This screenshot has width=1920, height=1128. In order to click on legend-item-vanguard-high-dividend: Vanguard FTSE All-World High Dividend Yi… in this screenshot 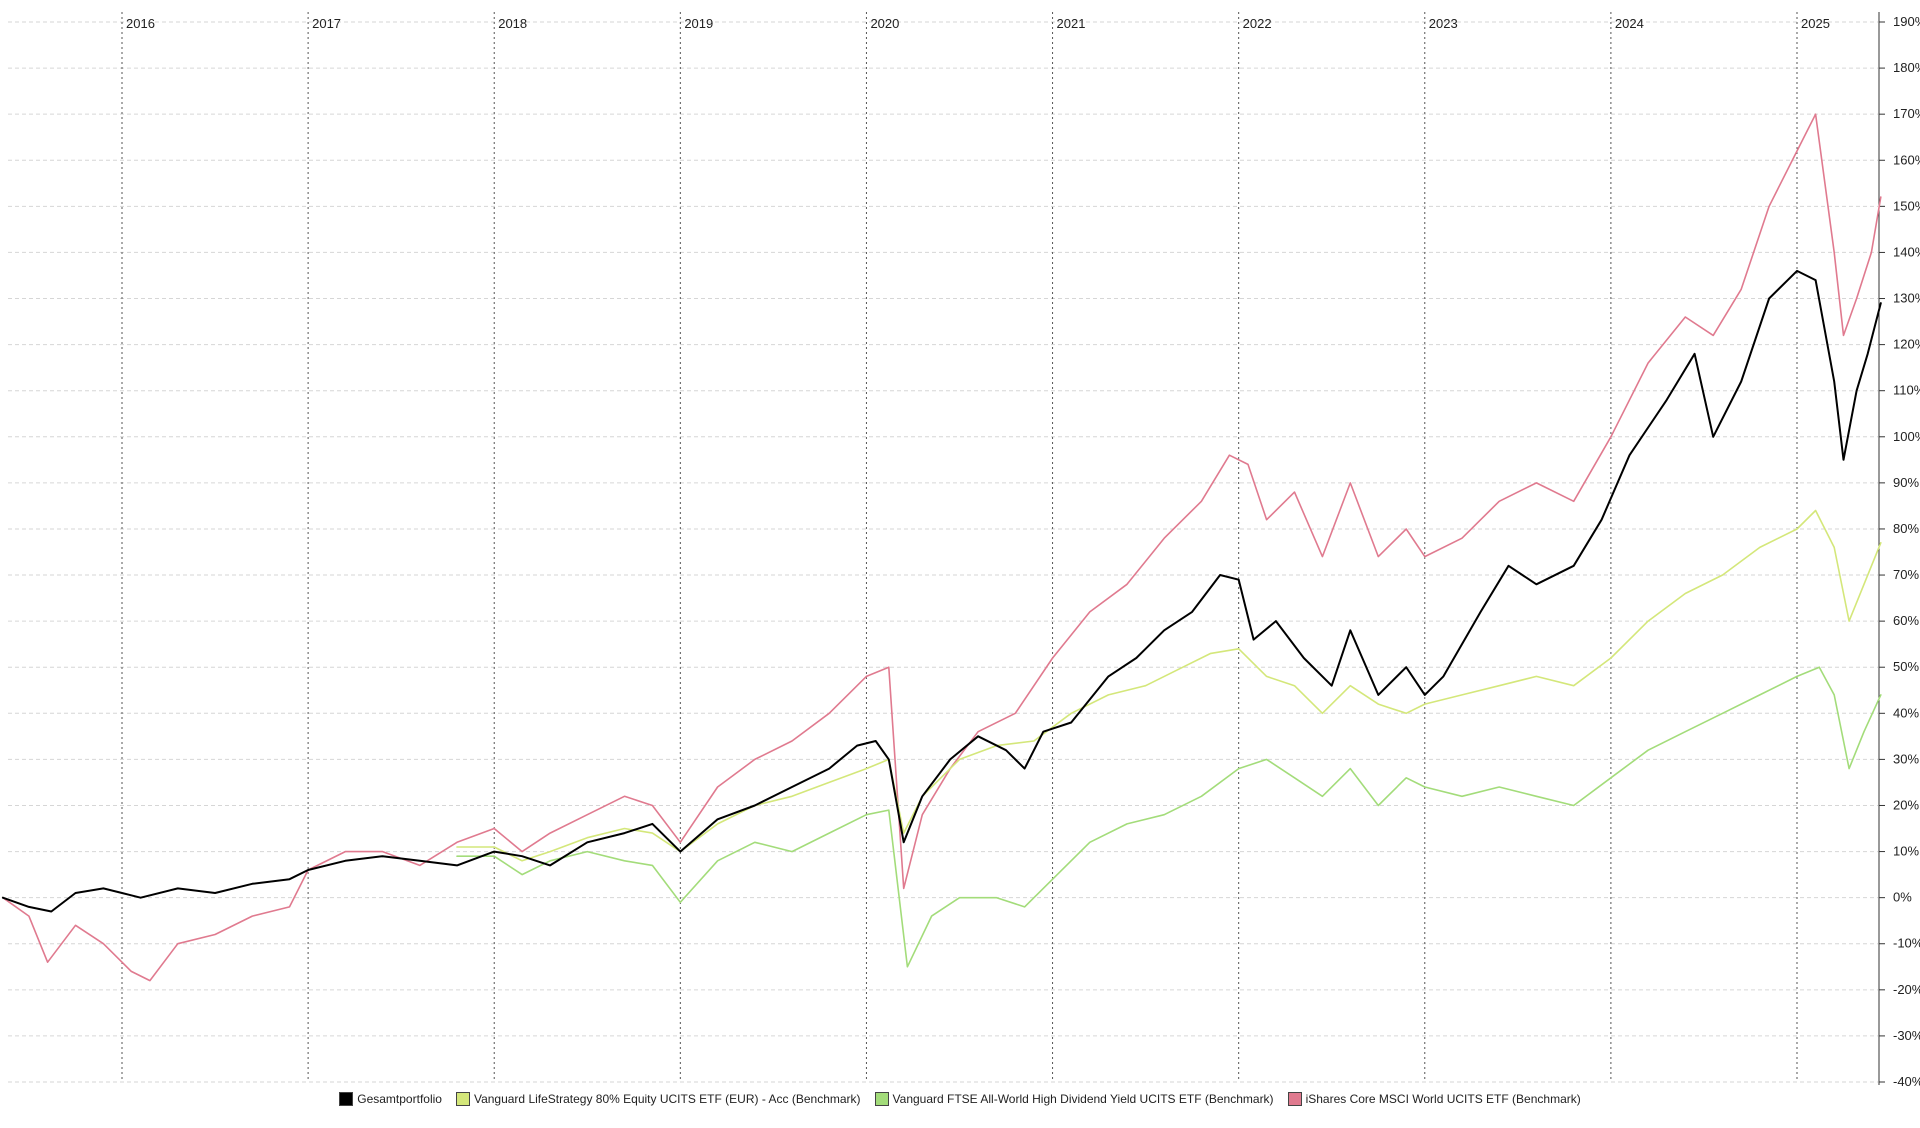, I will do `click(1074, 1099)`.